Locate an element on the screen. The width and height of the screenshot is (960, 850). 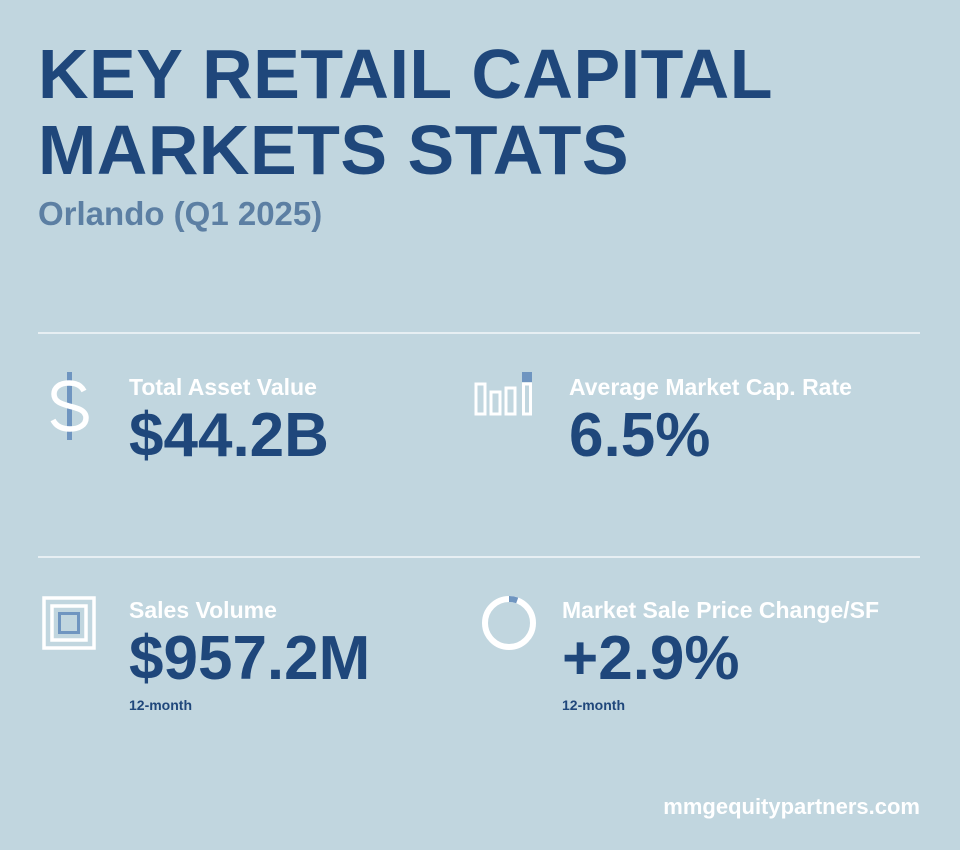
divider-middle is located at coordinates (479, 557).